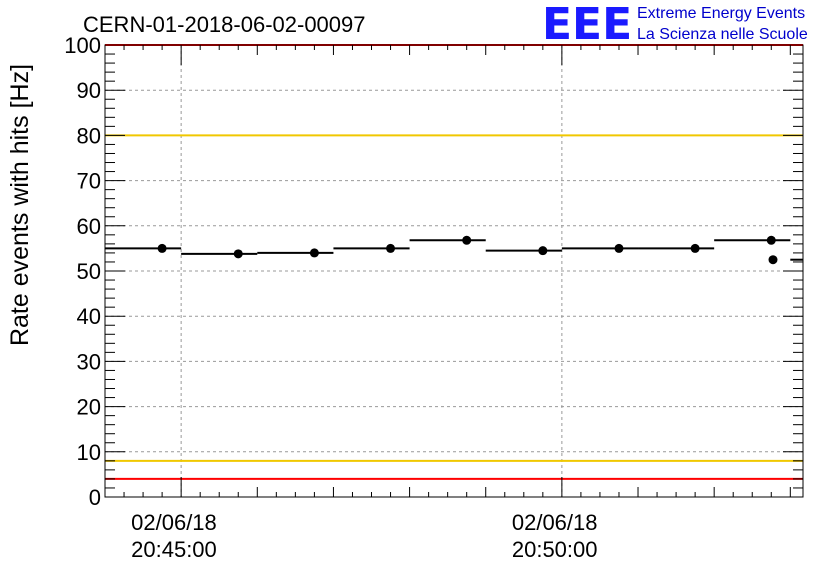 The width and height of the screenshot is (836, 572). What do you see at coordinates (174, 549) in the screenshot?
I see `x-tick-time-label: 20:45:00` at bounding box center [174, 549].